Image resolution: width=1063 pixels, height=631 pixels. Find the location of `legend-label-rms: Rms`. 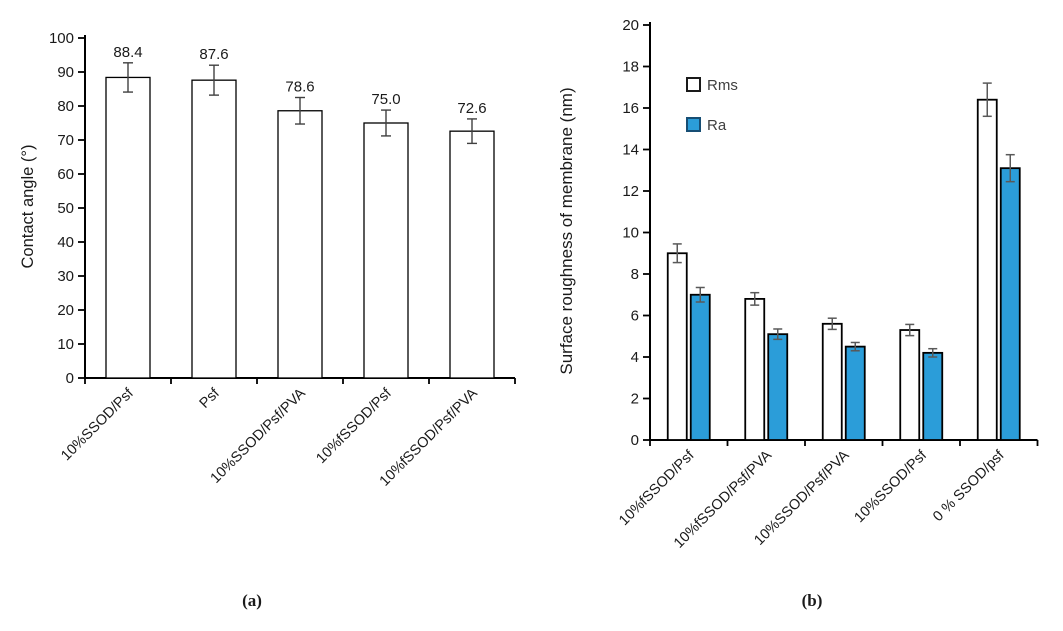

legend-label-rms: Rms is located at coordinates (722, 85).